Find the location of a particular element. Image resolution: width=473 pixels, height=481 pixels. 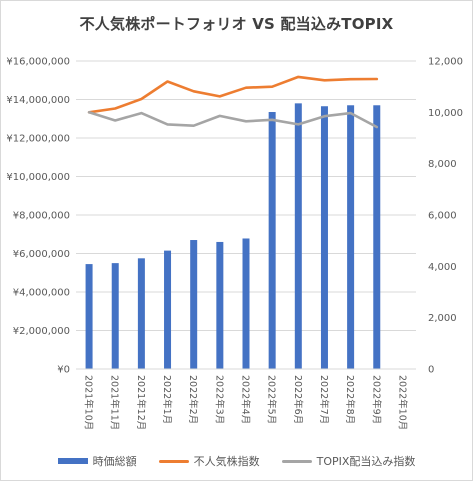

legend-item-market-value: 時価総額 is located at coordinates (97, 461).